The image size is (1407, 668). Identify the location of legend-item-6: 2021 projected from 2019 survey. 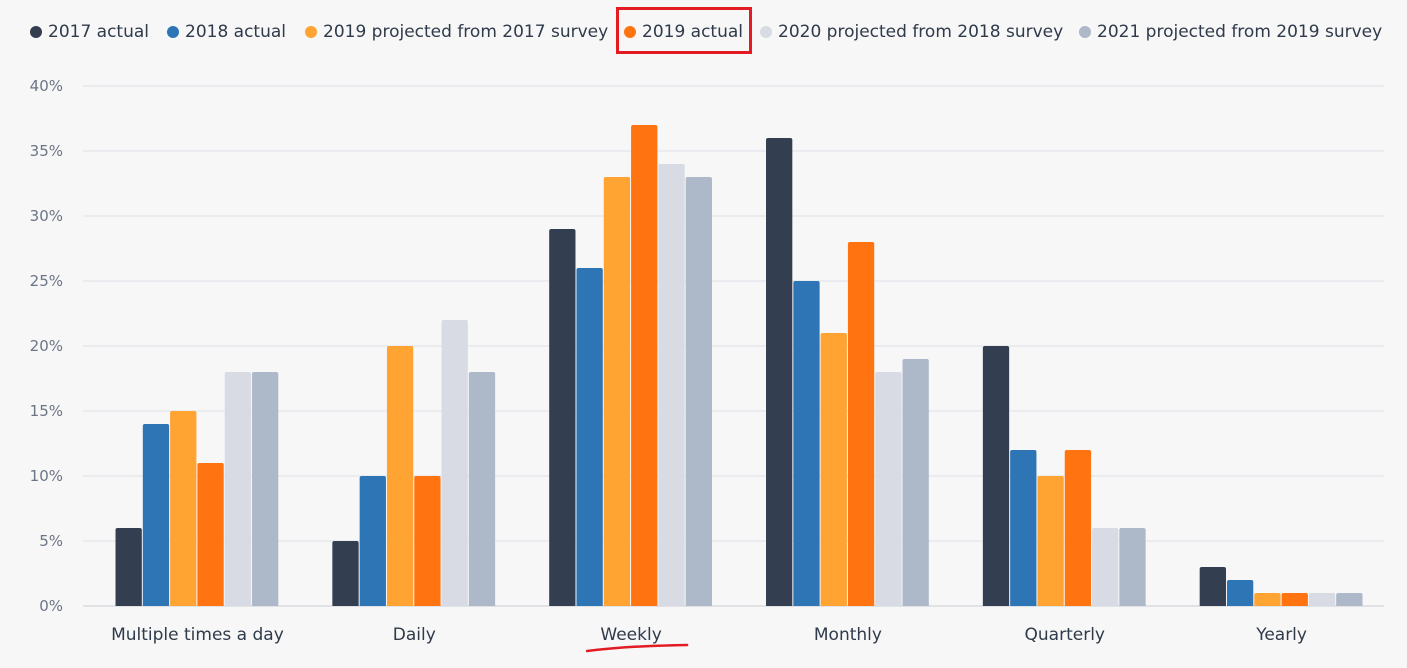
(1230, 32).